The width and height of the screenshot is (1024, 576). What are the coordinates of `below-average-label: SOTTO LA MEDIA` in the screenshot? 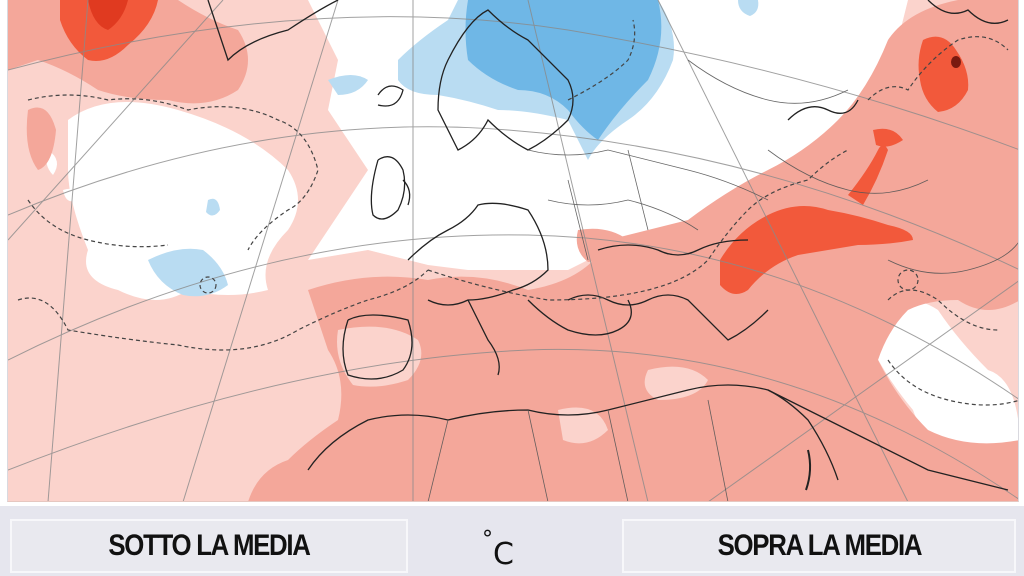 It's located at (209, 545).